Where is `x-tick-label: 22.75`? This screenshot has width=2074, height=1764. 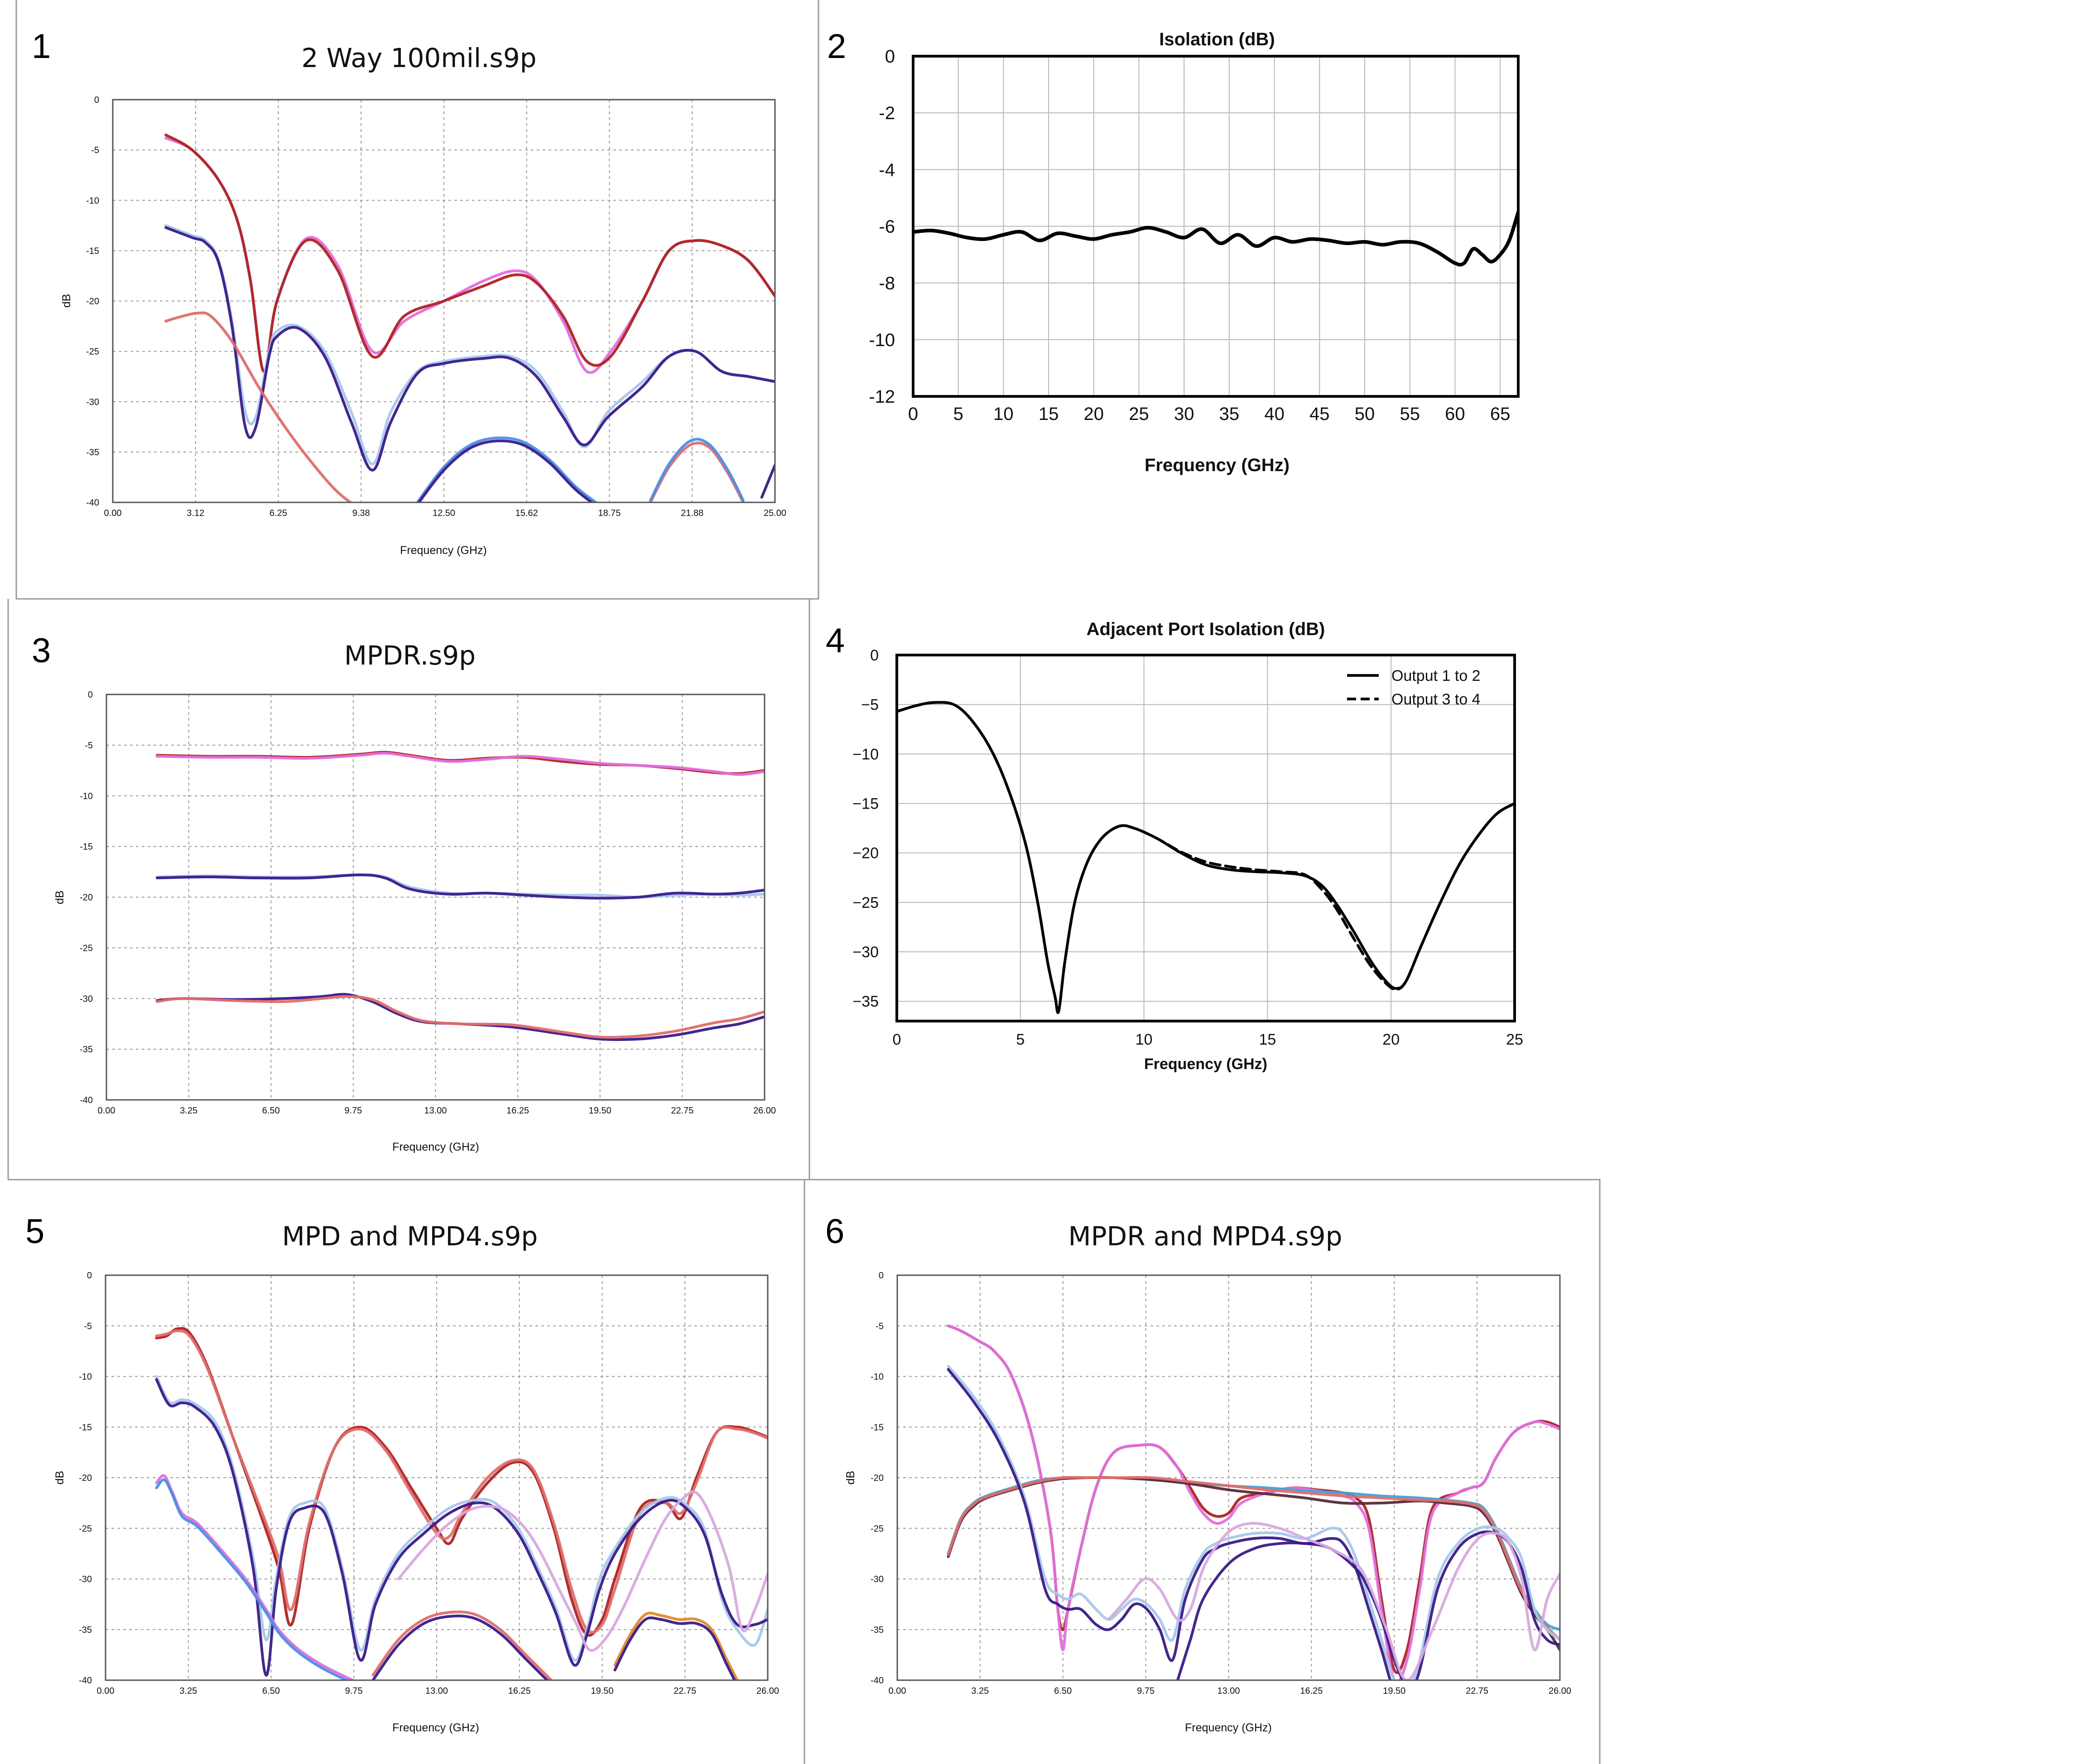
x-tick-label: 22.75 is located at coordinates (682, 1111).